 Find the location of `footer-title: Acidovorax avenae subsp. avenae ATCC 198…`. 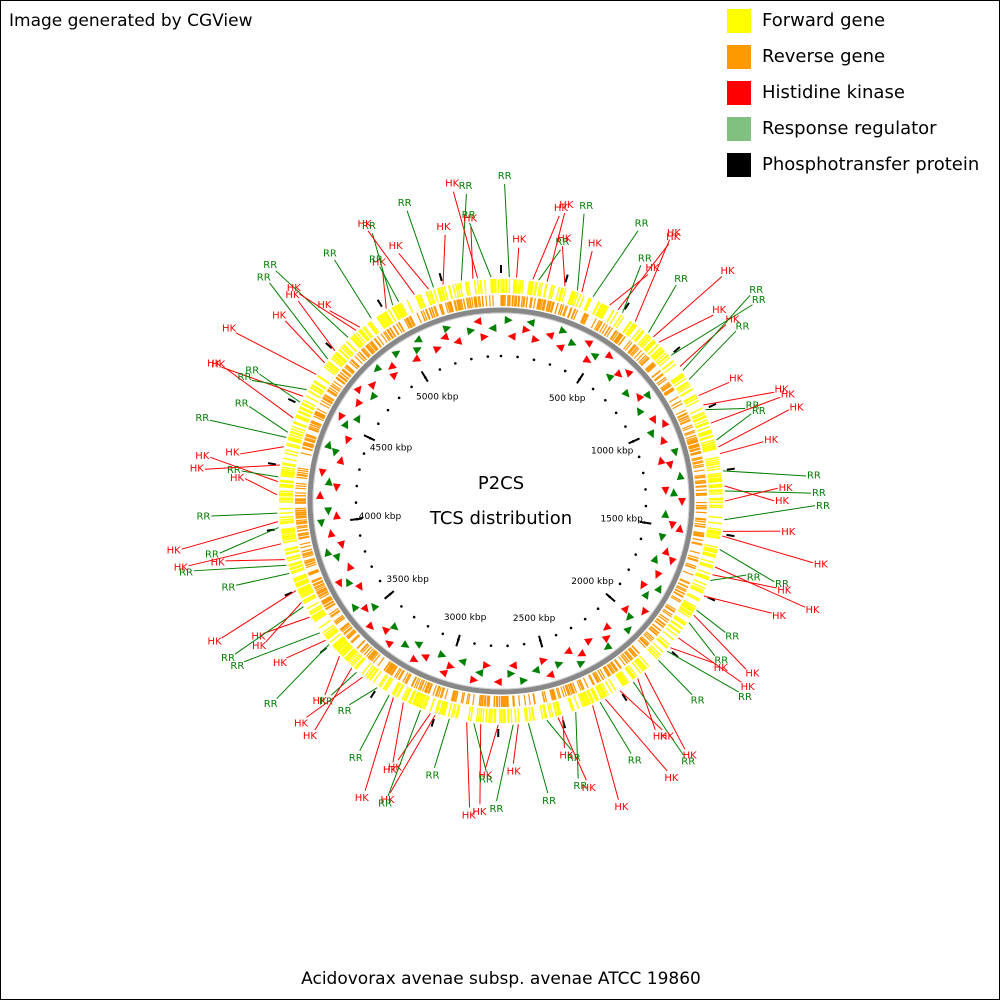

footer-title: Acidovorax avenae subsp. avenae ATCC 198… is located at coordinates (501, 979).